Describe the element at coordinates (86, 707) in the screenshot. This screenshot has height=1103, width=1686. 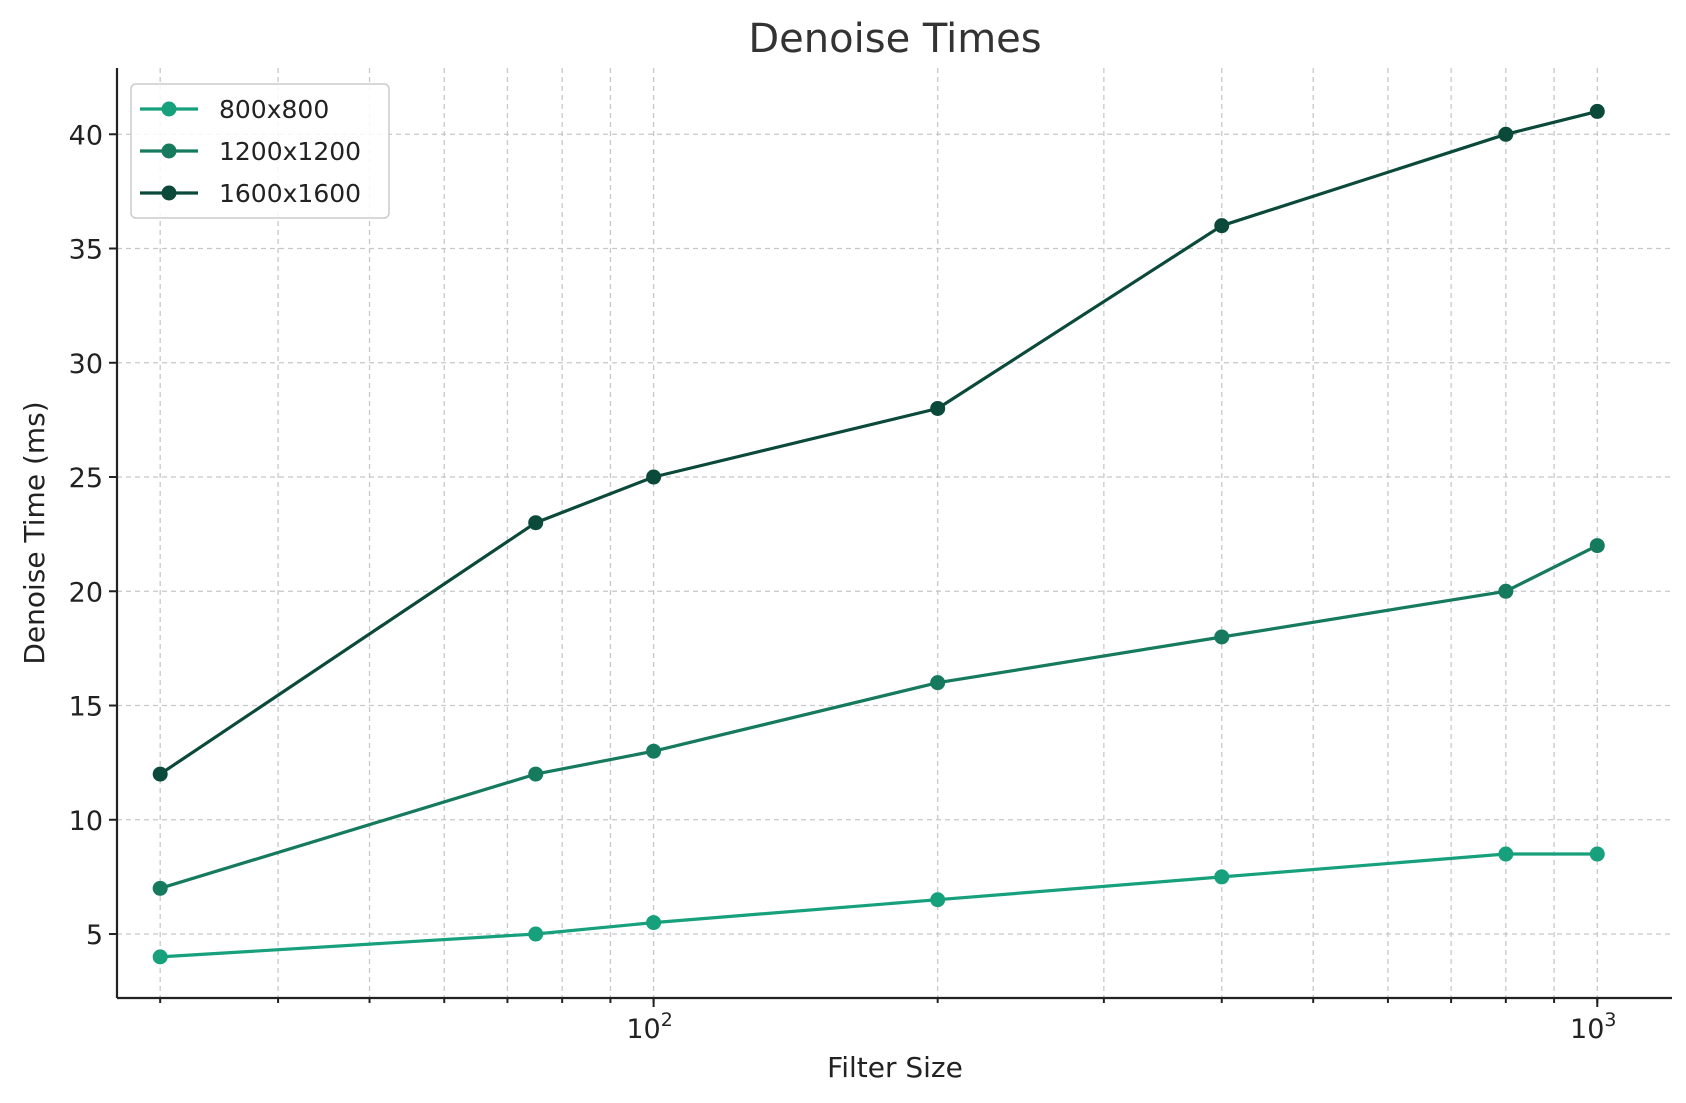
I see `y-tick-label: 15` at that location.